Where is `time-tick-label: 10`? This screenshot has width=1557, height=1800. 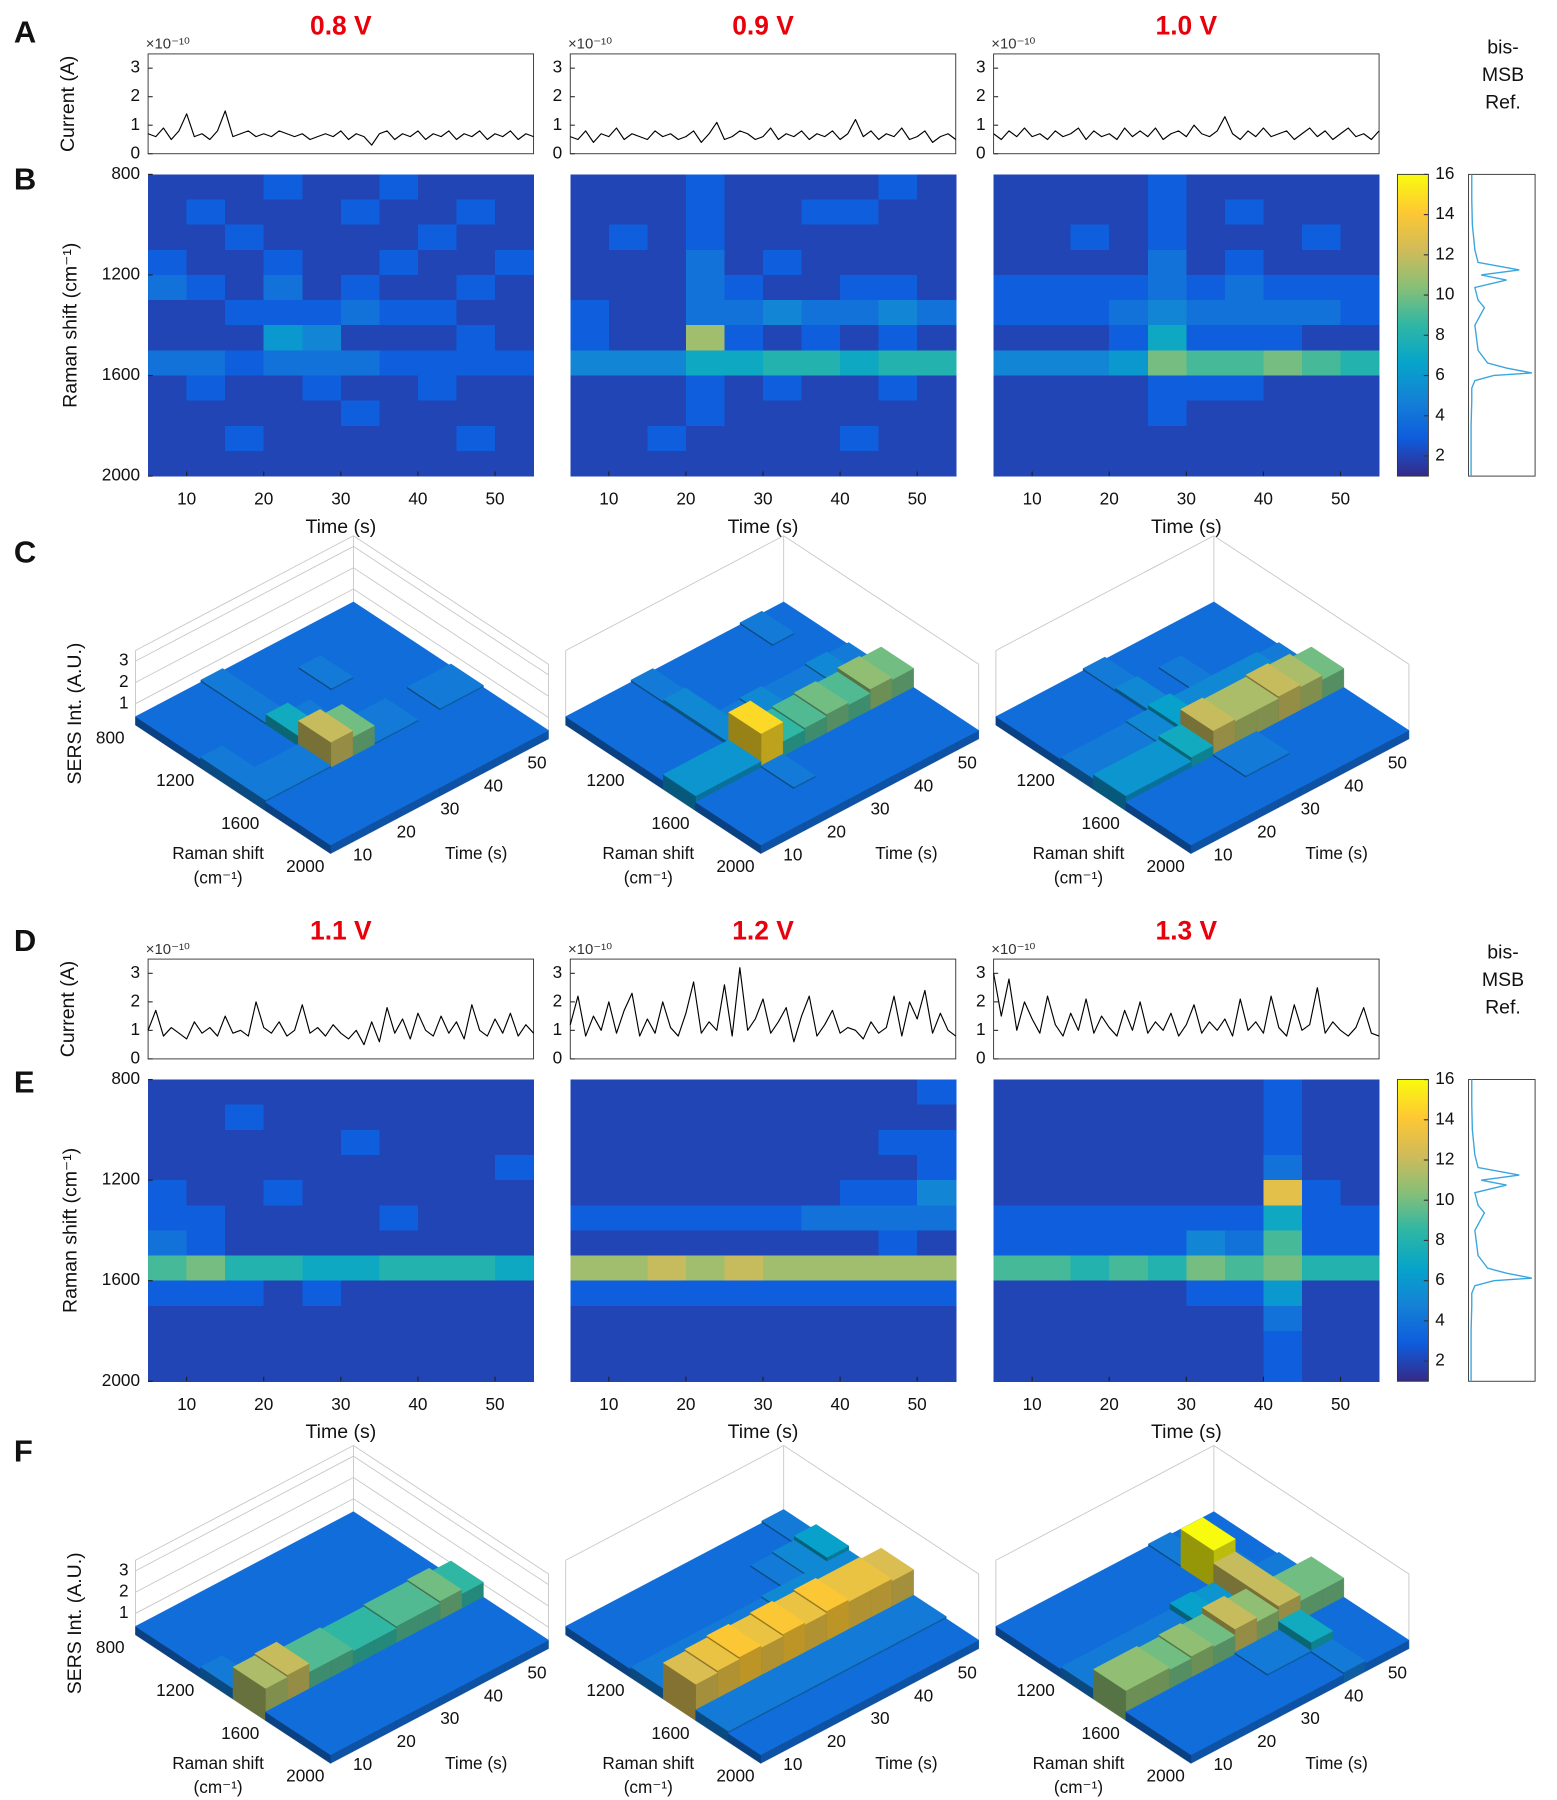
time-tick-label: 10 is located at coordinates (1222, 854).